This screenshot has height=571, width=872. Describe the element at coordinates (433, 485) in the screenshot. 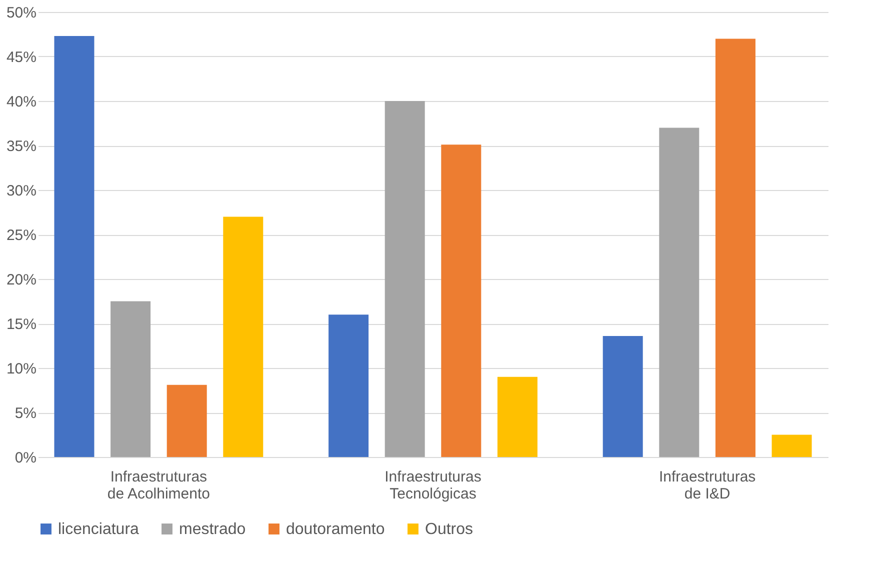

I see `x-tick-label: Infraestruturas Tecnológicas` at that location.